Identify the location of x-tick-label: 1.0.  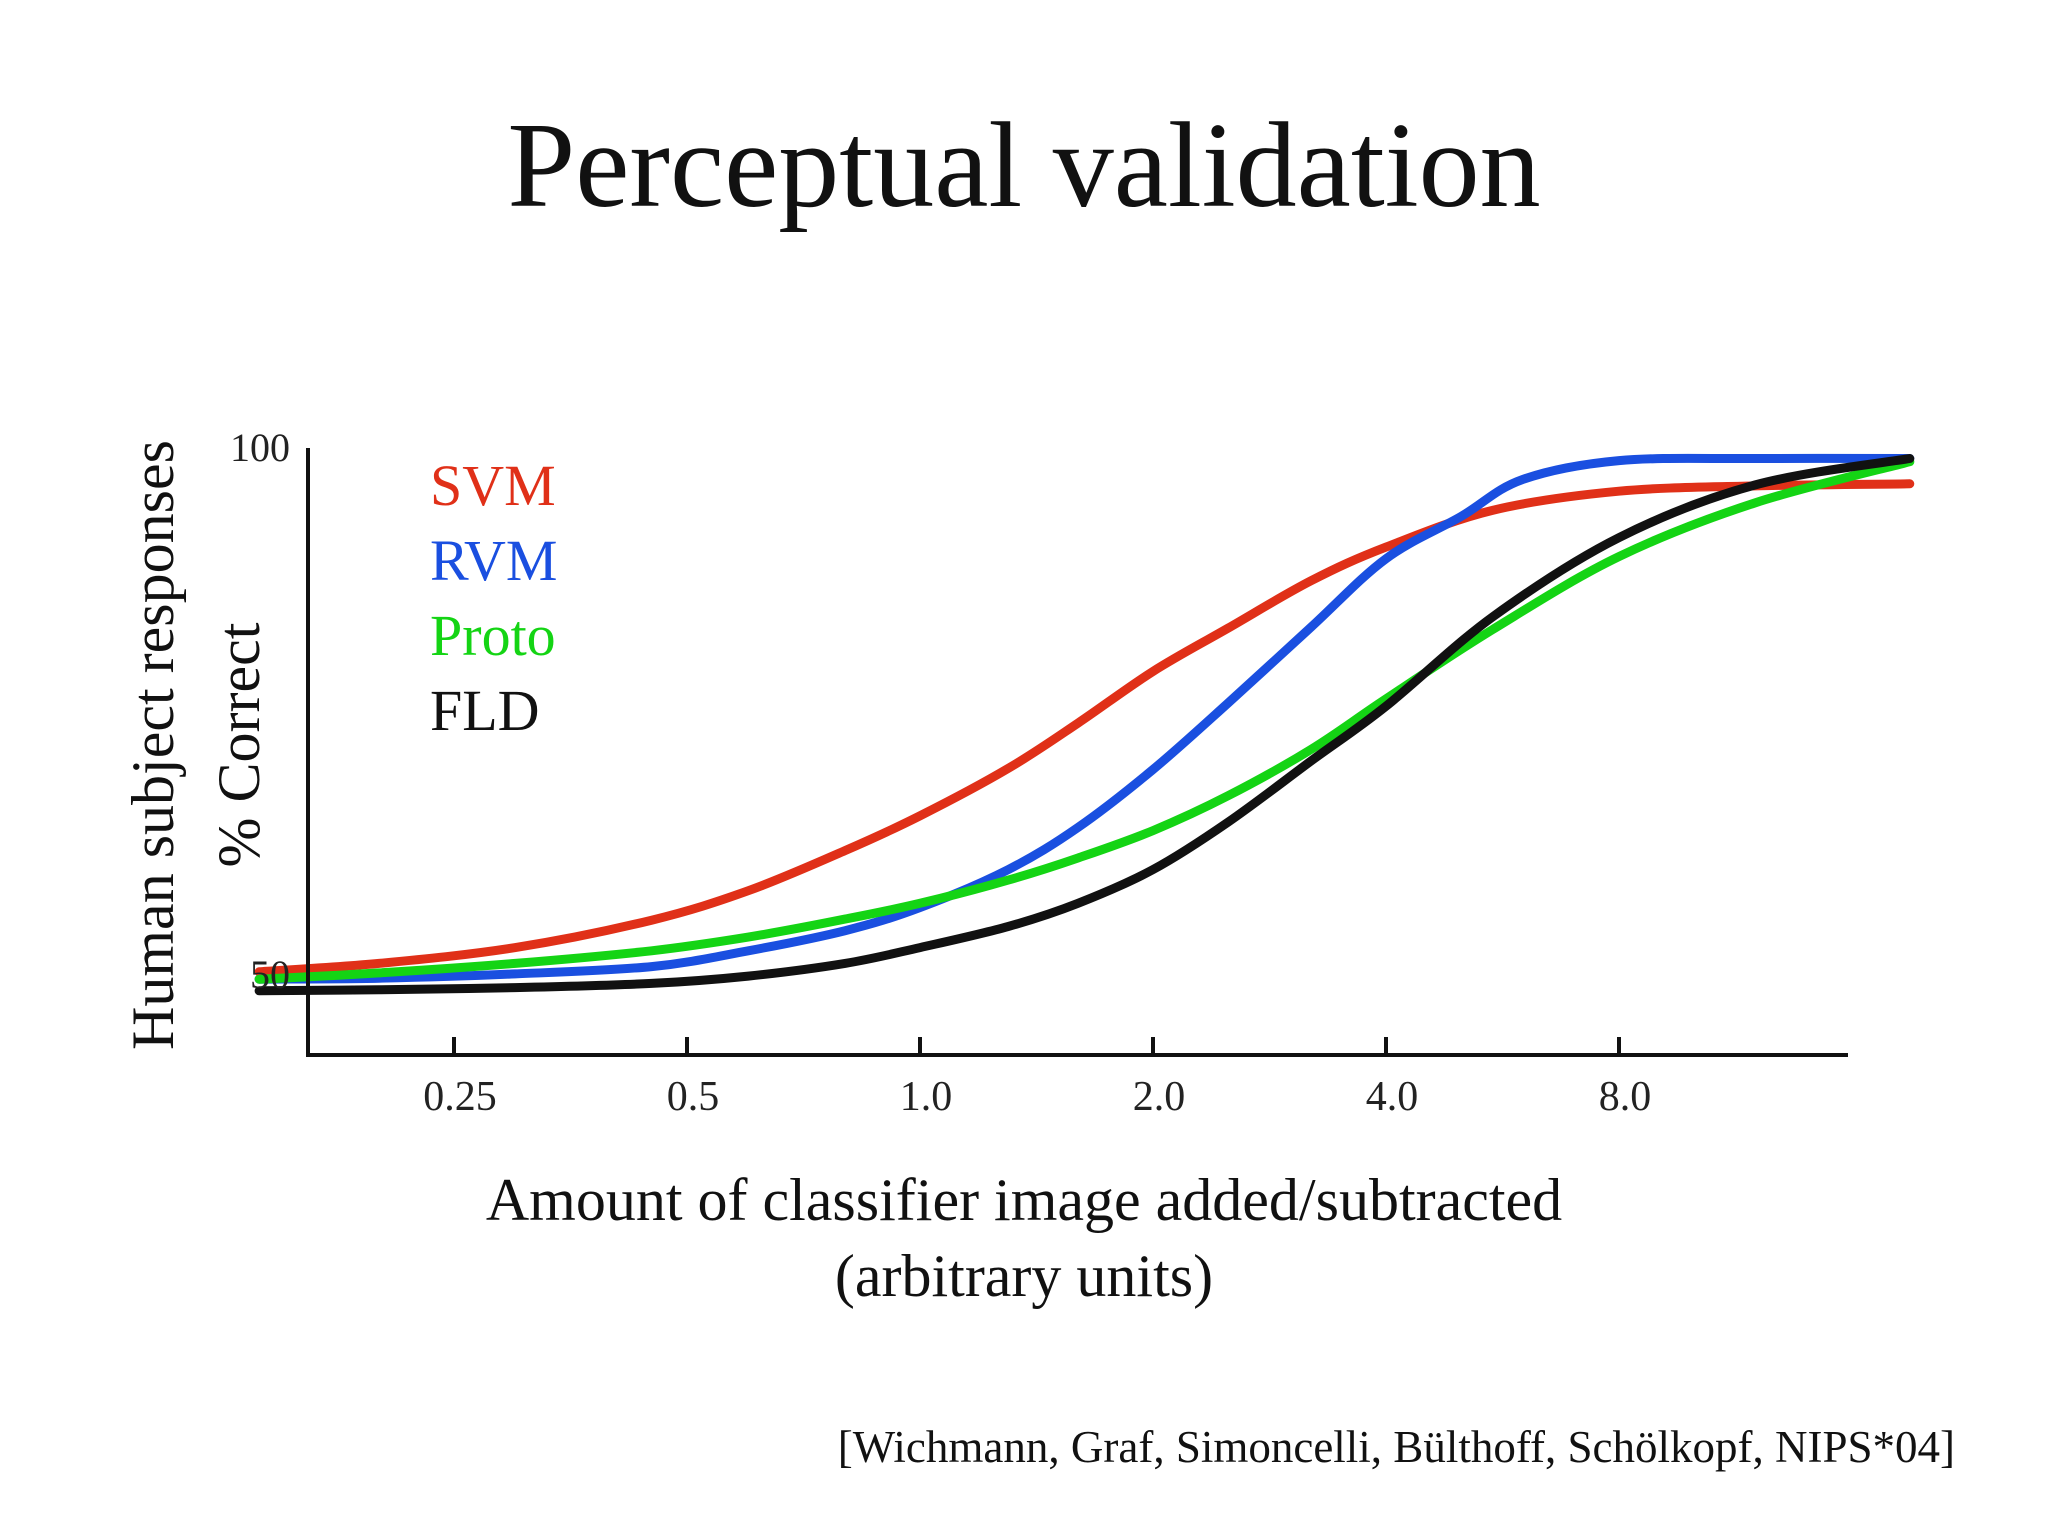
(926, 1097).